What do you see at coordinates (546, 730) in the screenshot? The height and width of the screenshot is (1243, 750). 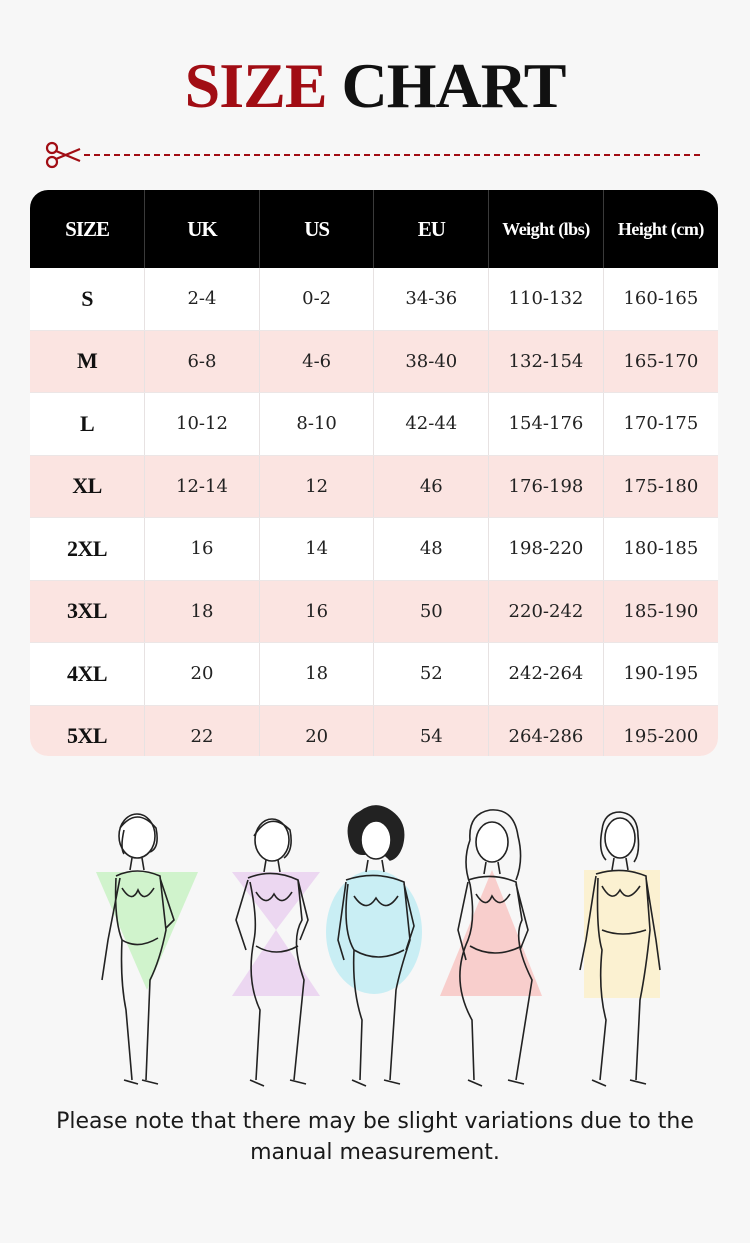 I see `weight-cell: 264-286` at bounding box center [546, 730].